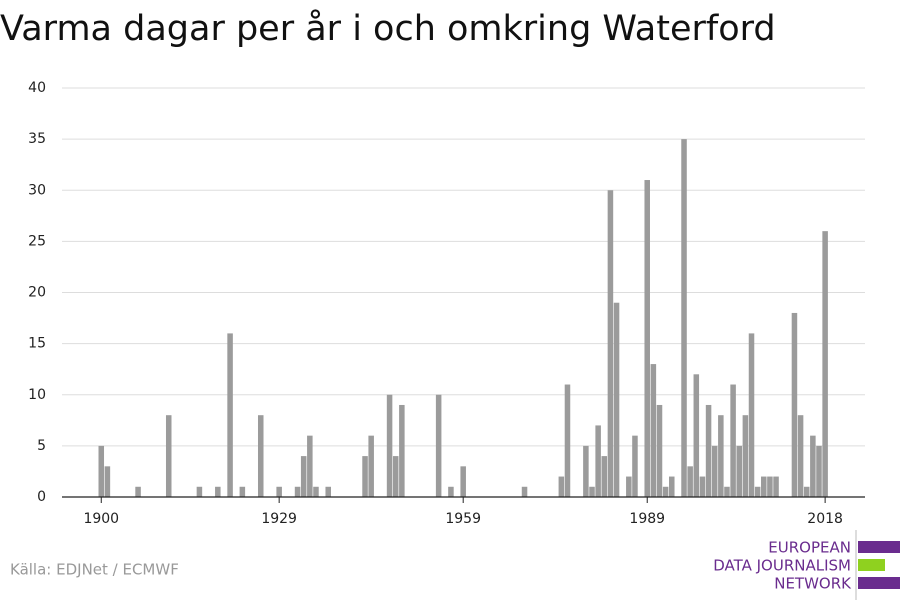 The width and height of the screenshot is (900, 600). What do you see at coordinates (279, 519) in the screenshot?
I see `x-tick-label: 1929` at bounding box center [279, 519].